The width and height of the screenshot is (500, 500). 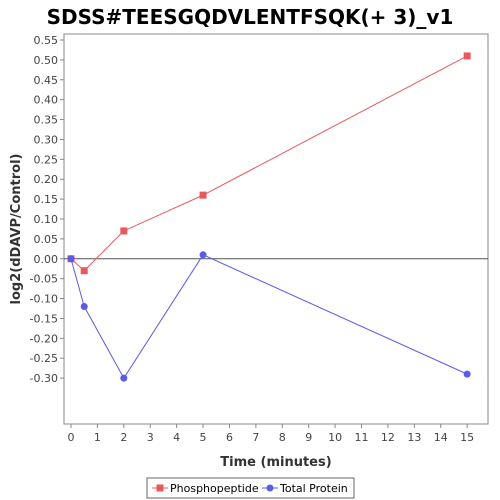 I want to click on x-tick-label: 6, so click(x=229, y=437).